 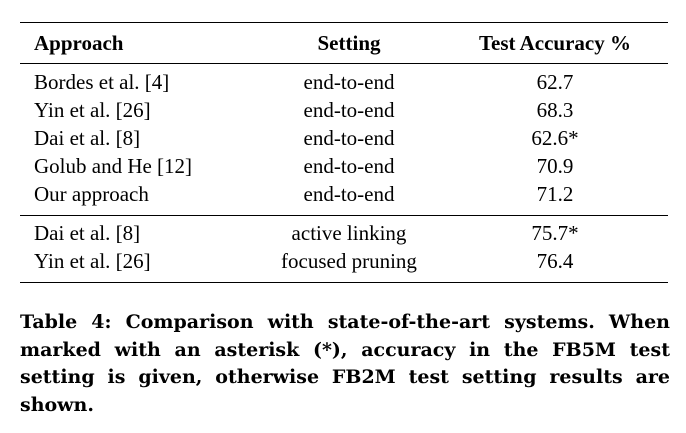 I want to click on accuracy-cell: 76.4, so click(x=555, y=260).